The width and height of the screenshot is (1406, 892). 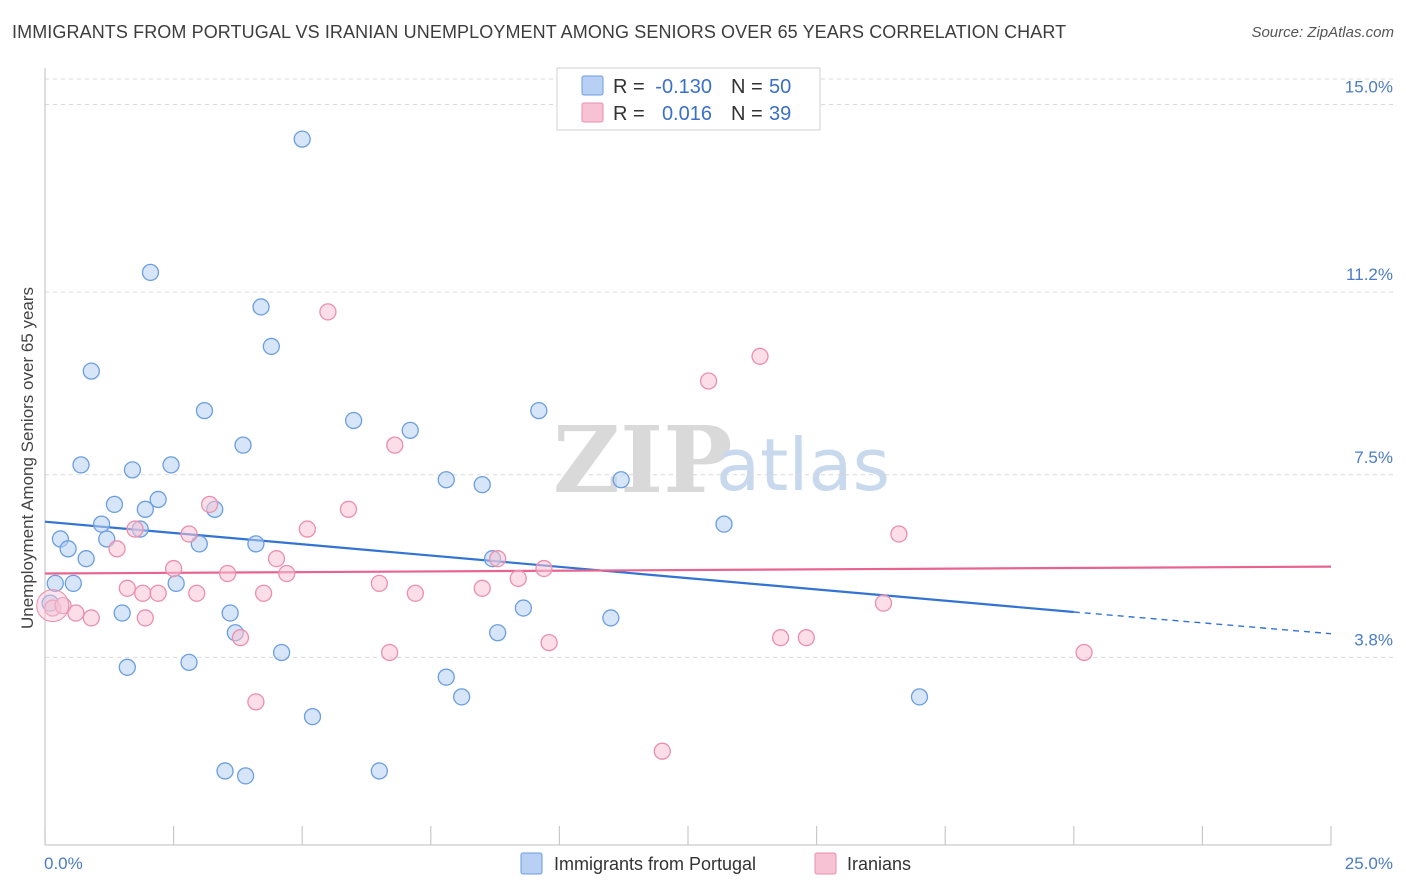 I want to click on y-tick-label: 7.5%, so click(x=1373, y=457).